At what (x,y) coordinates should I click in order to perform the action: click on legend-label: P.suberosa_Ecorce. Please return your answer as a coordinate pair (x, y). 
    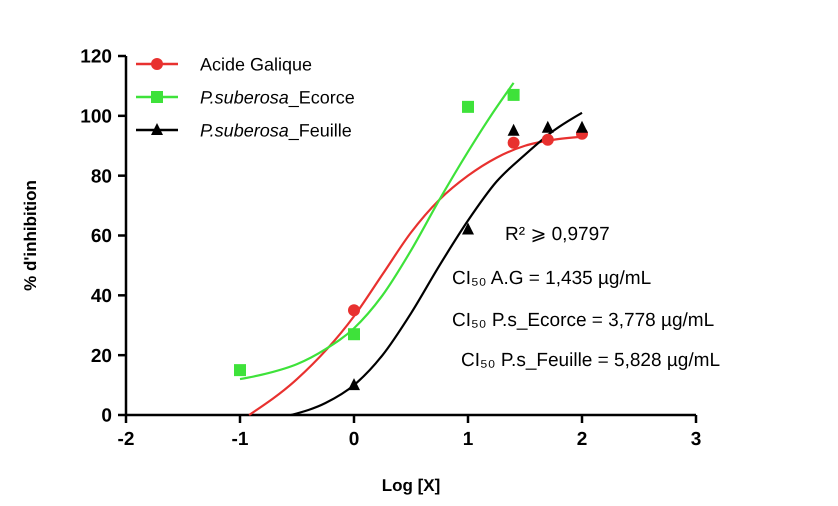
    Looking at the image, I should click on (277, 97).